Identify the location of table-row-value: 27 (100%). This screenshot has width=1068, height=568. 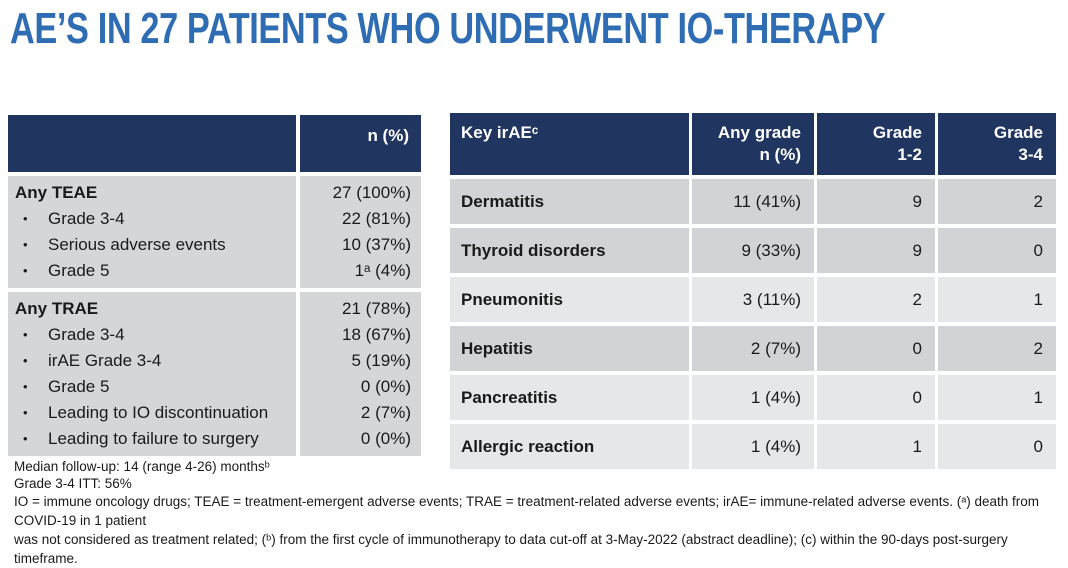
(371, 192).